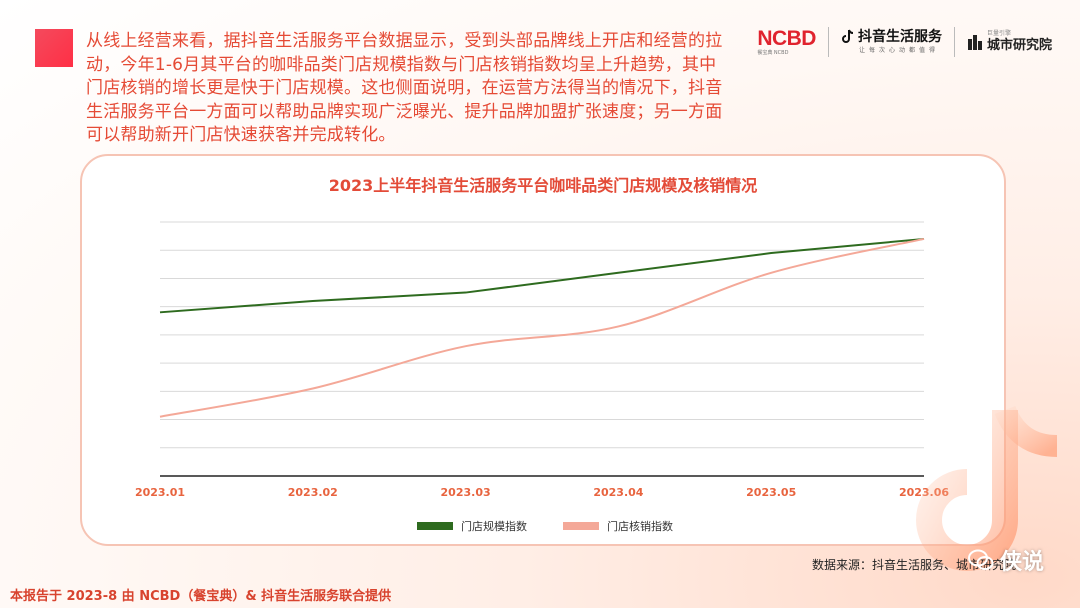 The image size is (1080, 608). I want to click on legend-label: 门店核销指数, so click(640, 526).